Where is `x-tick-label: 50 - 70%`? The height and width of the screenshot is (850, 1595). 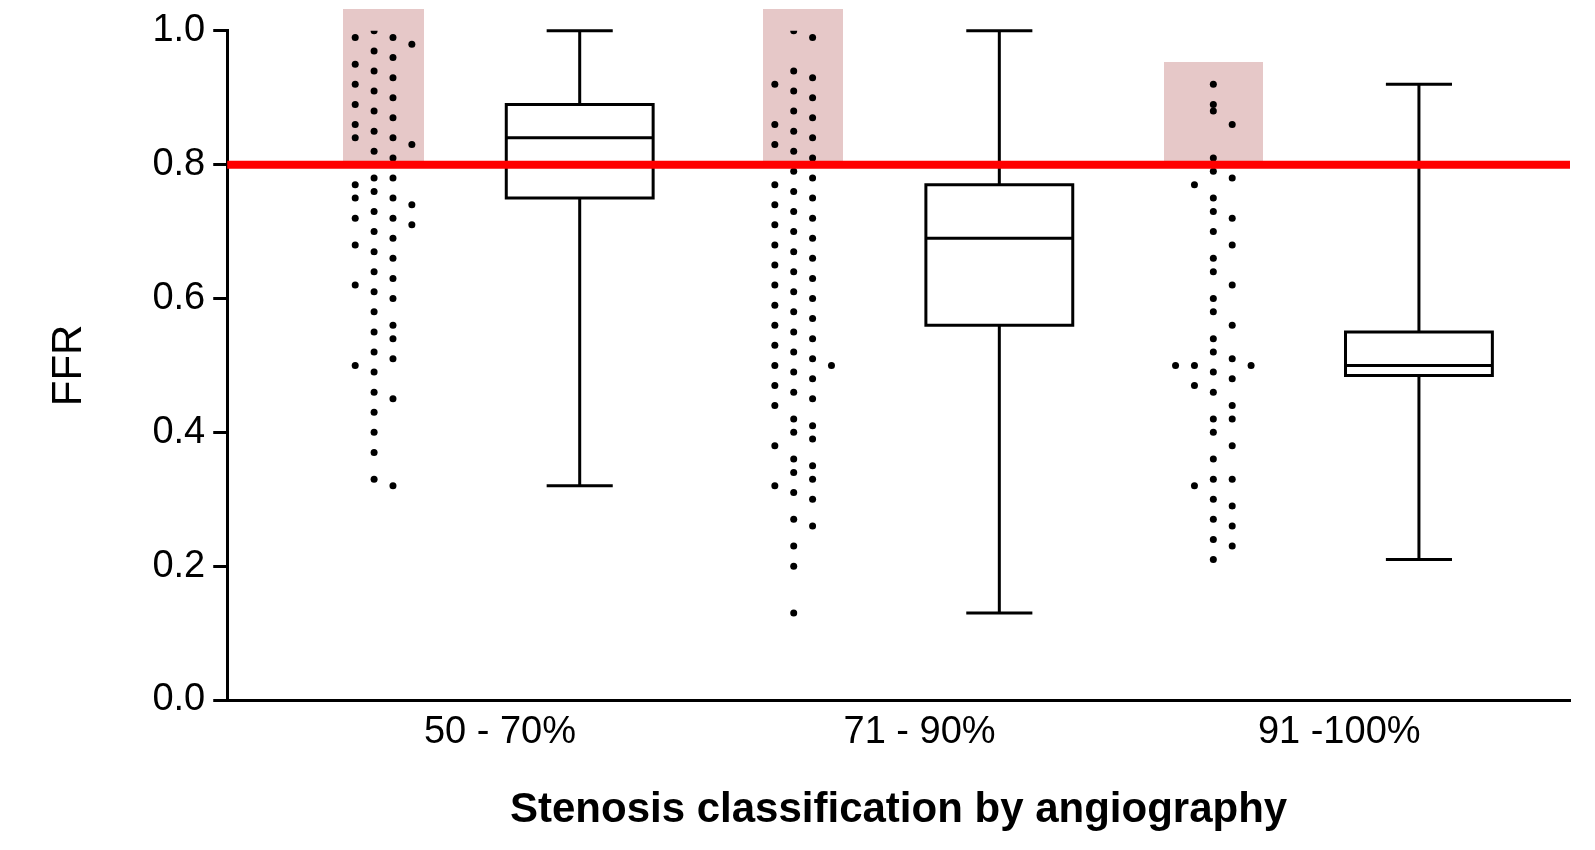
x-tick-label: 50 - 70% is located at coordinates (500, 730).